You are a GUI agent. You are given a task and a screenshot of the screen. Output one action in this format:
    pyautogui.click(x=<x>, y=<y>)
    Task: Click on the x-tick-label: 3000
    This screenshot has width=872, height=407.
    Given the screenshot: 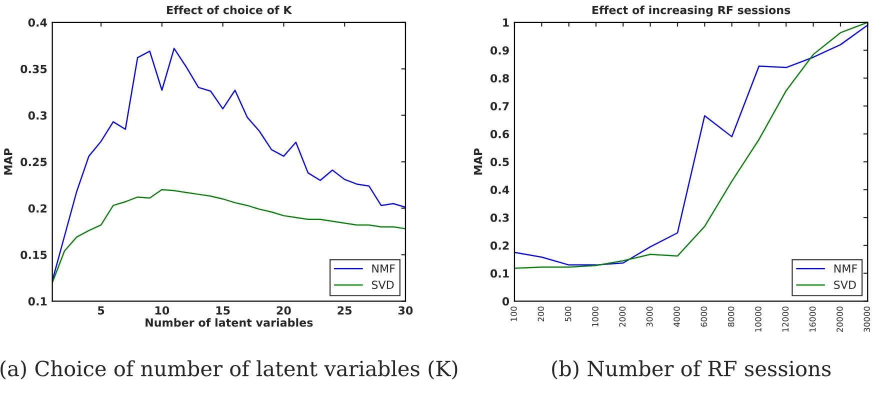 What is the action you would take?
    pyautogui.click(x=649, y=316)
    